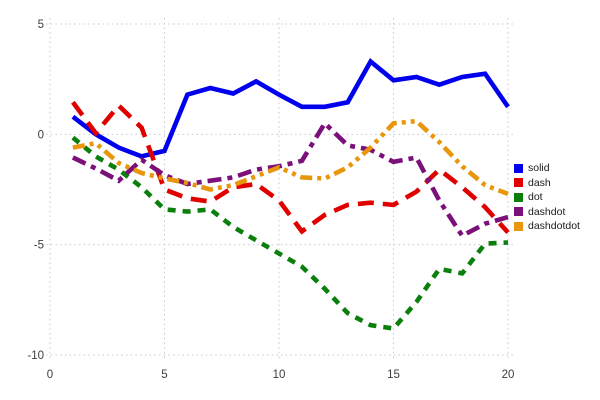  I want to click on legend-label: dashdot, so click(547, 211).